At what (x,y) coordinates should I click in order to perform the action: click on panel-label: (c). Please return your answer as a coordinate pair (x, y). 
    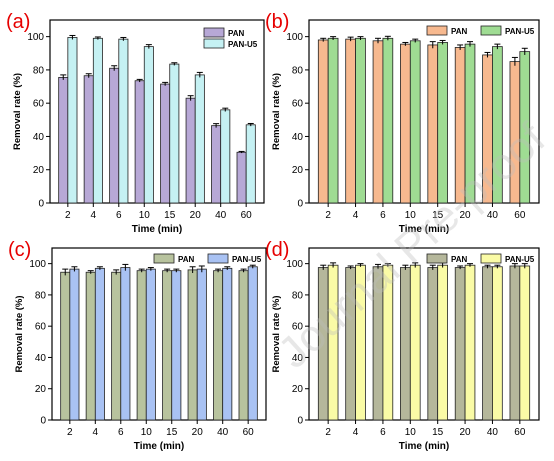
    Looking at the image, I should click on (19, 250).